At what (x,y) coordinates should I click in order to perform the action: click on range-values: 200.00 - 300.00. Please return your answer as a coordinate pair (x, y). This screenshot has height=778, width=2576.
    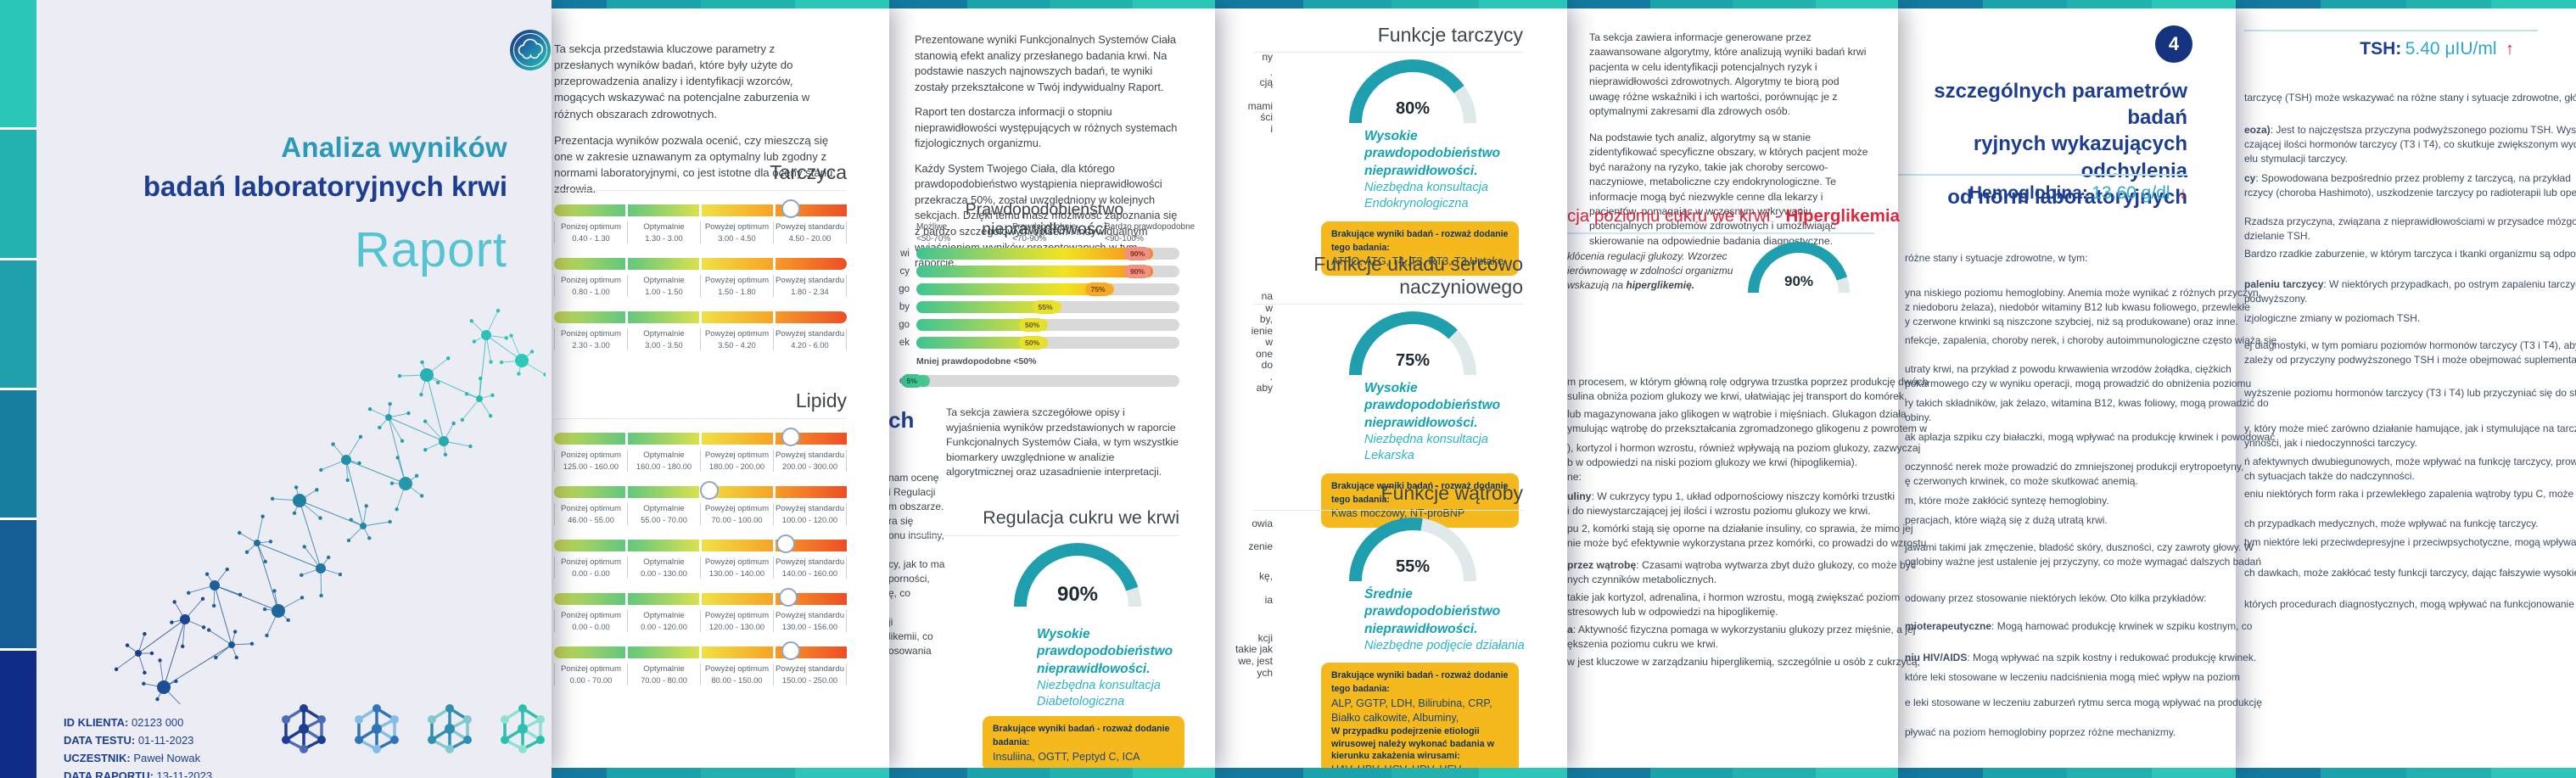
    Looking at the image, I should click on (809, 466).